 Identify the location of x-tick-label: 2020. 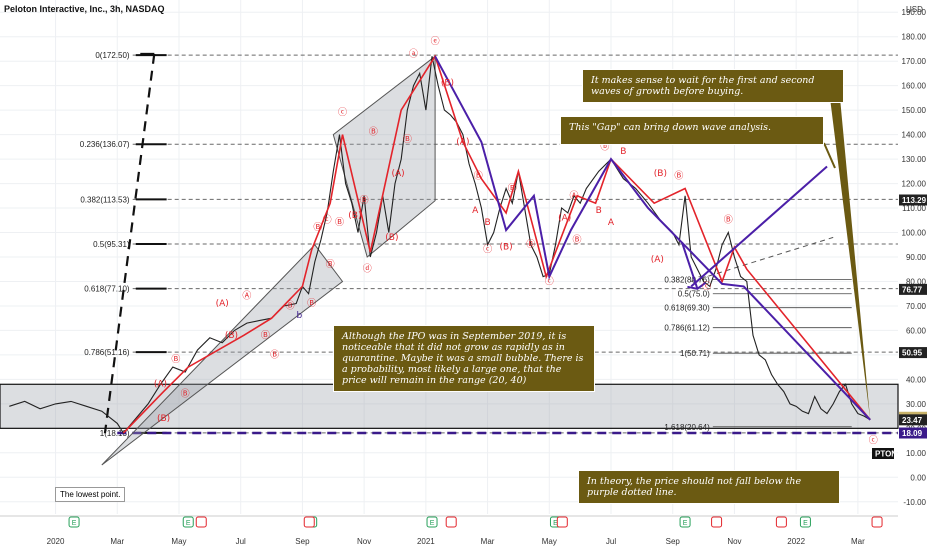
(56, 541).